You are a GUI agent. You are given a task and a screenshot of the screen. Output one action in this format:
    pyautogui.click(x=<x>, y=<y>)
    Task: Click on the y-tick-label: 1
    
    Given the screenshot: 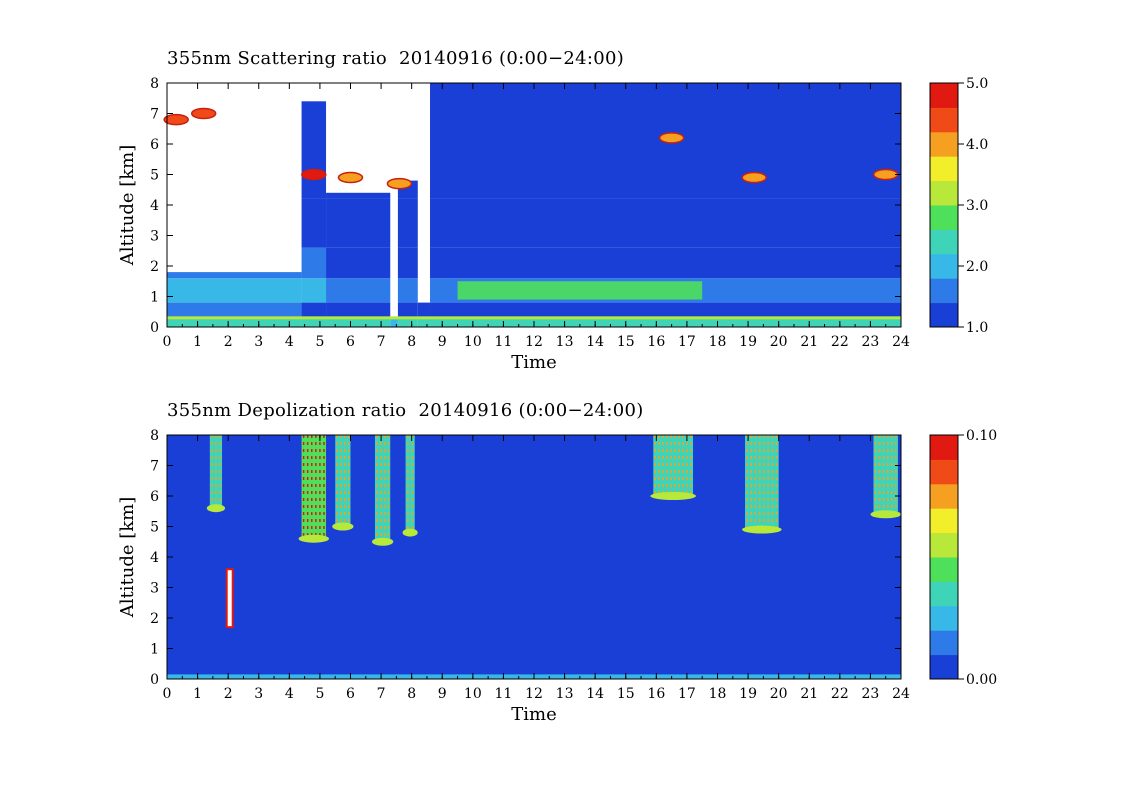 What is the action you would take?
    pyautogui.click(x=154, y=298)
    